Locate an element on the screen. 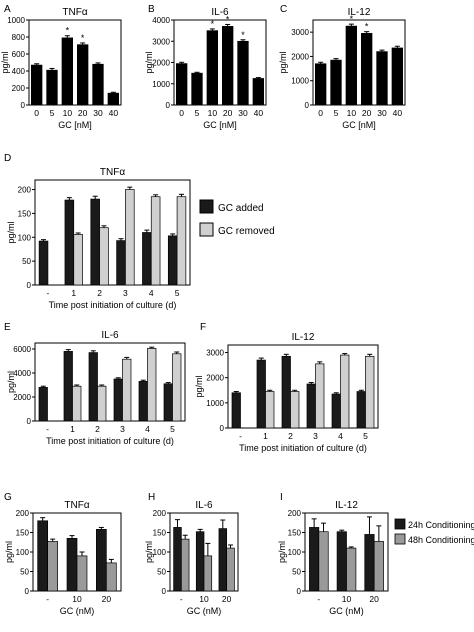 This screenshot has width=474, height=632. legend-swatch-removed is located at coordinates (206, 229).